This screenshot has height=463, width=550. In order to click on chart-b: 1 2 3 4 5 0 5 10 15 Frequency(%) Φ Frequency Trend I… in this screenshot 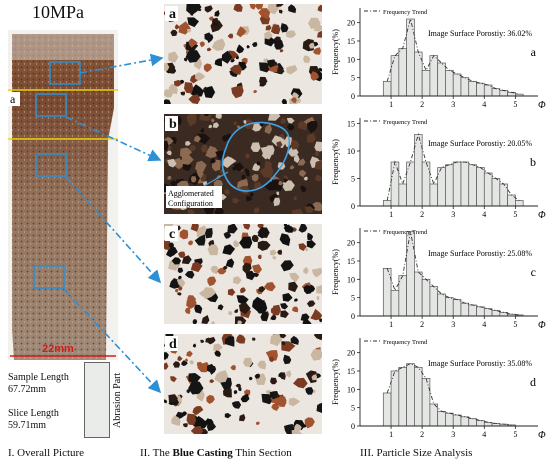, I will do `click(437, 168)`.